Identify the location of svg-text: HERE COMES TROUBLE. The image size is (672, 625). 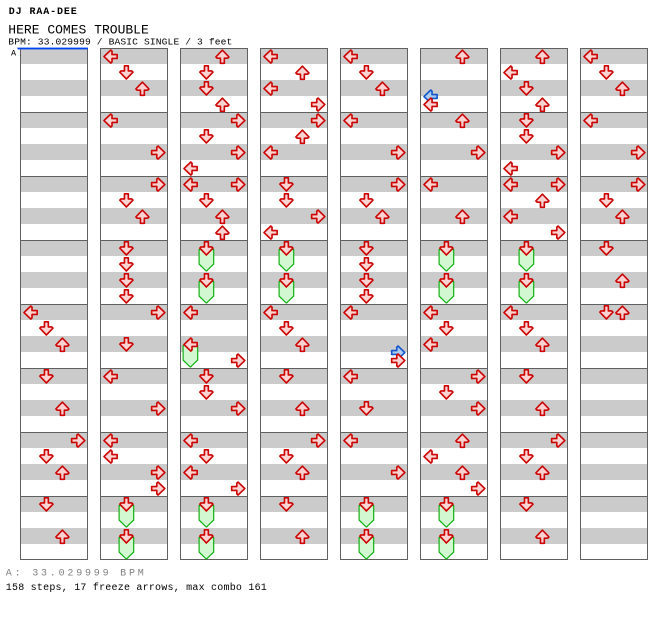
(78, 30).